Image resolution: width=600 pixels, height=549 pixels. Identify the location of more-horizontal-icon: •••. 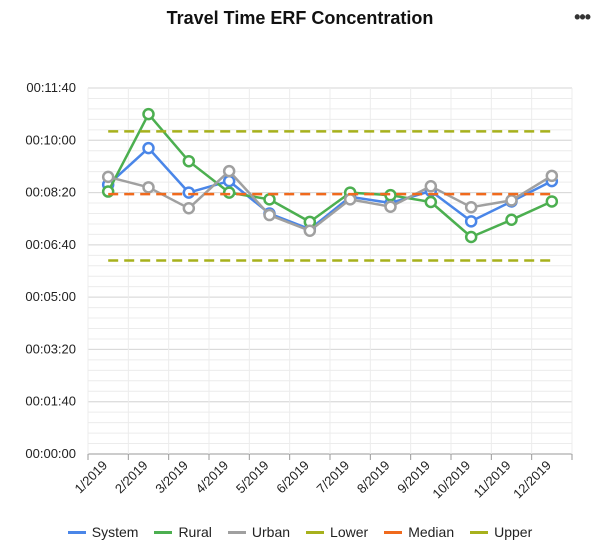
(582, 17).